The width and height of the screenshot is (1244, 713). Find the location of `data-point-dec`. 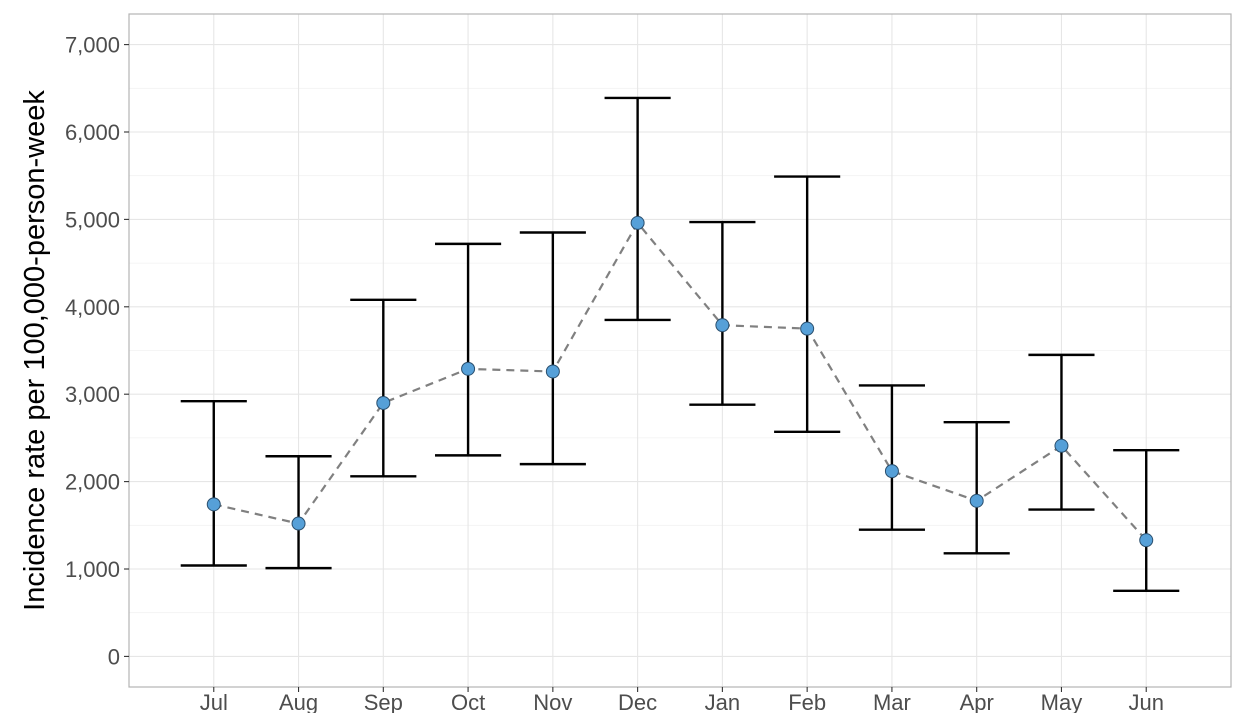

data-point-dec is located at coordinates (637, 222).